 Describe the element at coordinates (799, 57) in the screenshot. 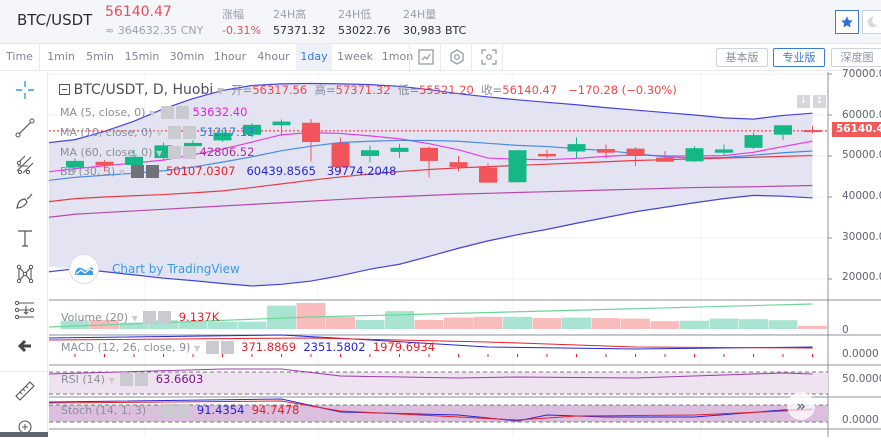

I see `view-pro-button: 专业版` at that location.